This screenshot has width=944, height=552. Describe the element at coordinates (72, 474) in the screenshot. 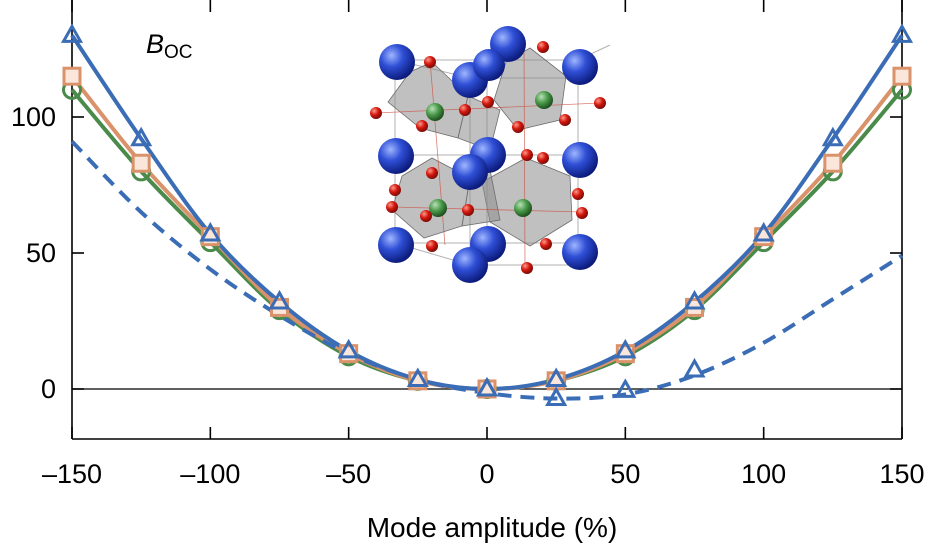

I see `x-tick-label: –150` at that location.